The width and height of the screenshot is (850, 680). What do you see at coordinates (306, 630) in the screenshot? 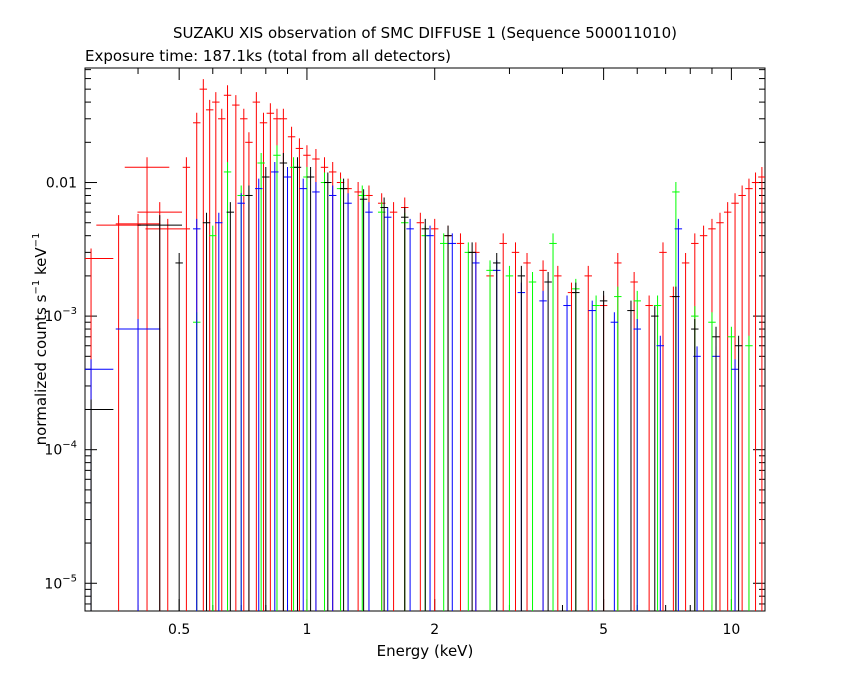
I see `x-tick-label: 1` at bounding box center [306, 630].